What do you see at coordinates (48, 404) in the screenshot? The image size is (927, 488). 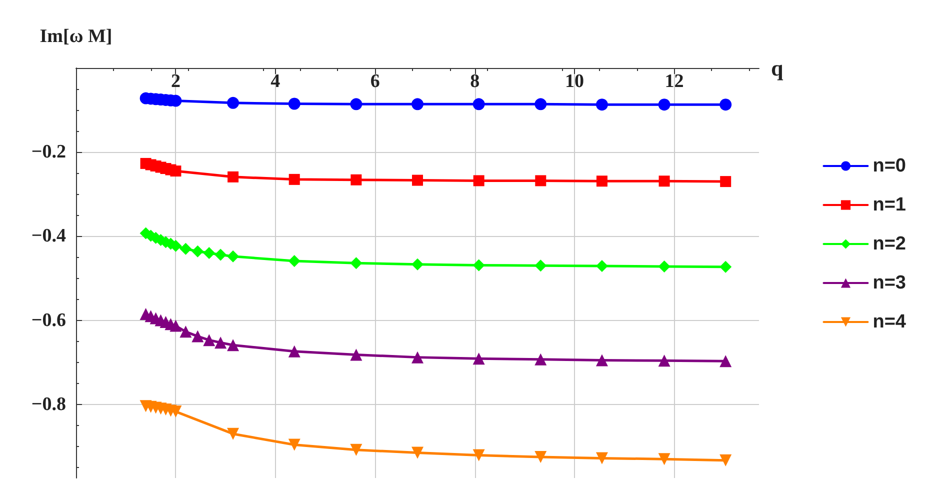 I see `y-tick-label: −0.8` at bounding box center [48, 404].